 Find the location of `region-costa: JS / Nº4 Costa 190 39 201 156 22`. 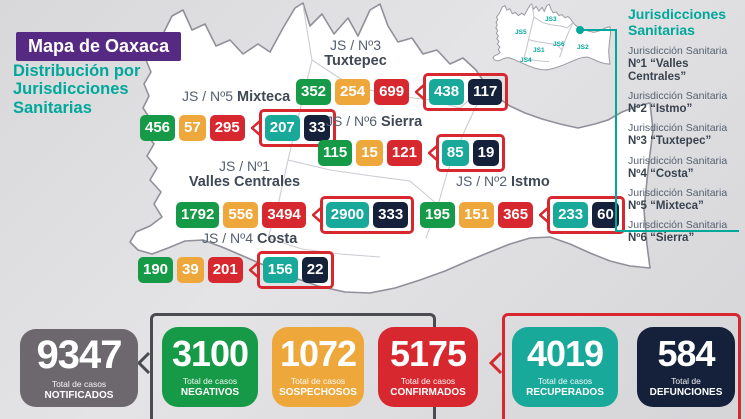

region-costa: JS / Nº4 Costa 190 39 201 156 22 is located at coordinates (236, 259).